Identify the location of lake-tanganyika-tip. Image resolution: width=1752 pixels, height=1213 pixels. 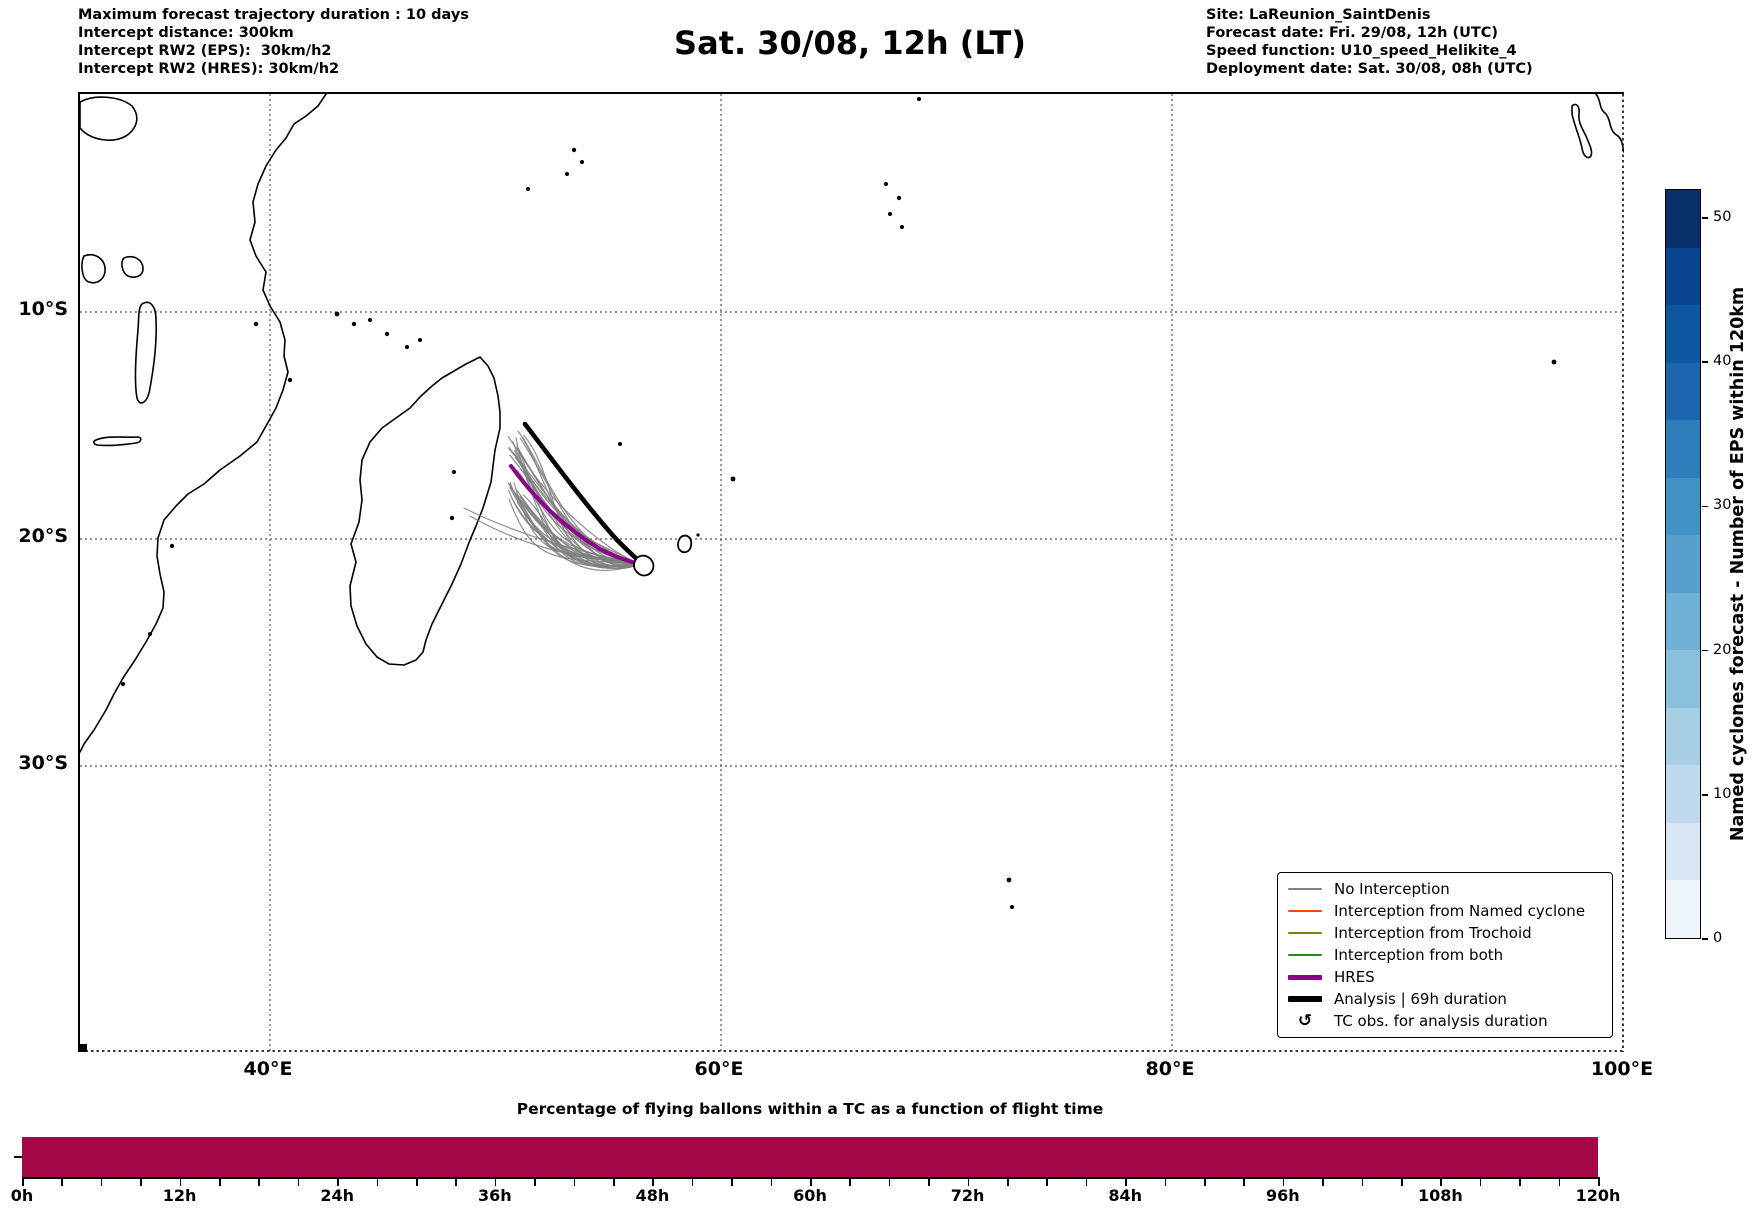
(93, 268).